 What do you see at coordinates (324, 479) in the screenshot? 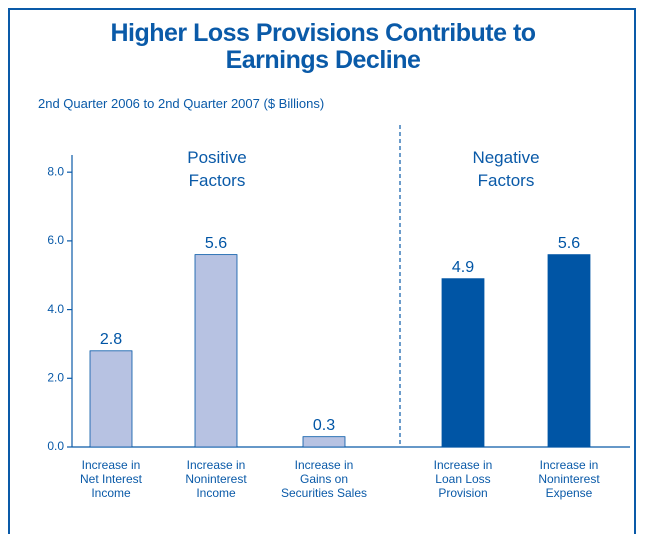
I see `x-tick-label: Increase in Gains on Securities Sales` at bounding box center [324, 479].